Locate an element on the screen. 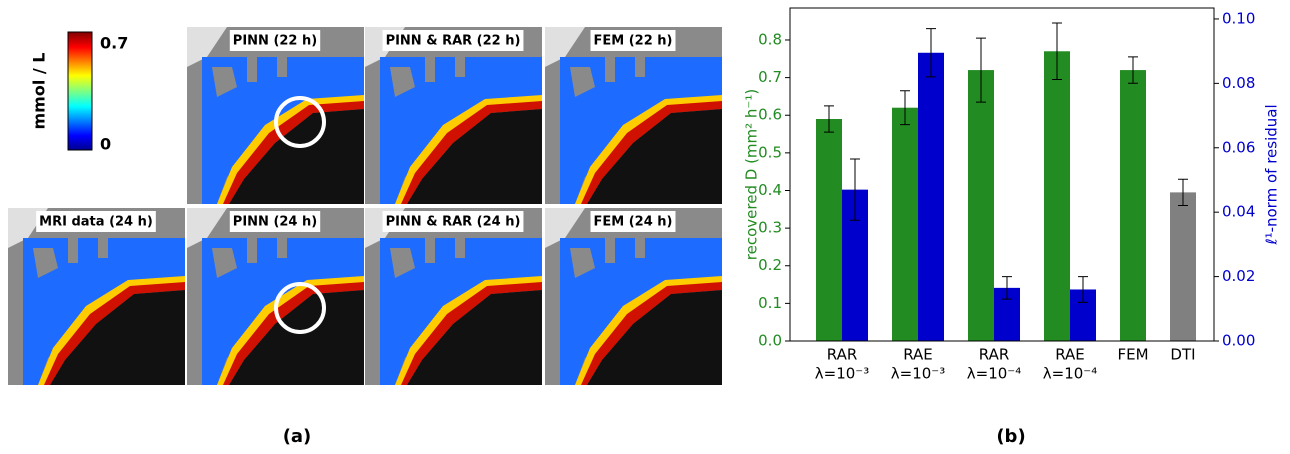 Image resolution: width=1290 pixels, height=454 pixels. y-tick-label: 0.4 is located at coordinates (770, 190).